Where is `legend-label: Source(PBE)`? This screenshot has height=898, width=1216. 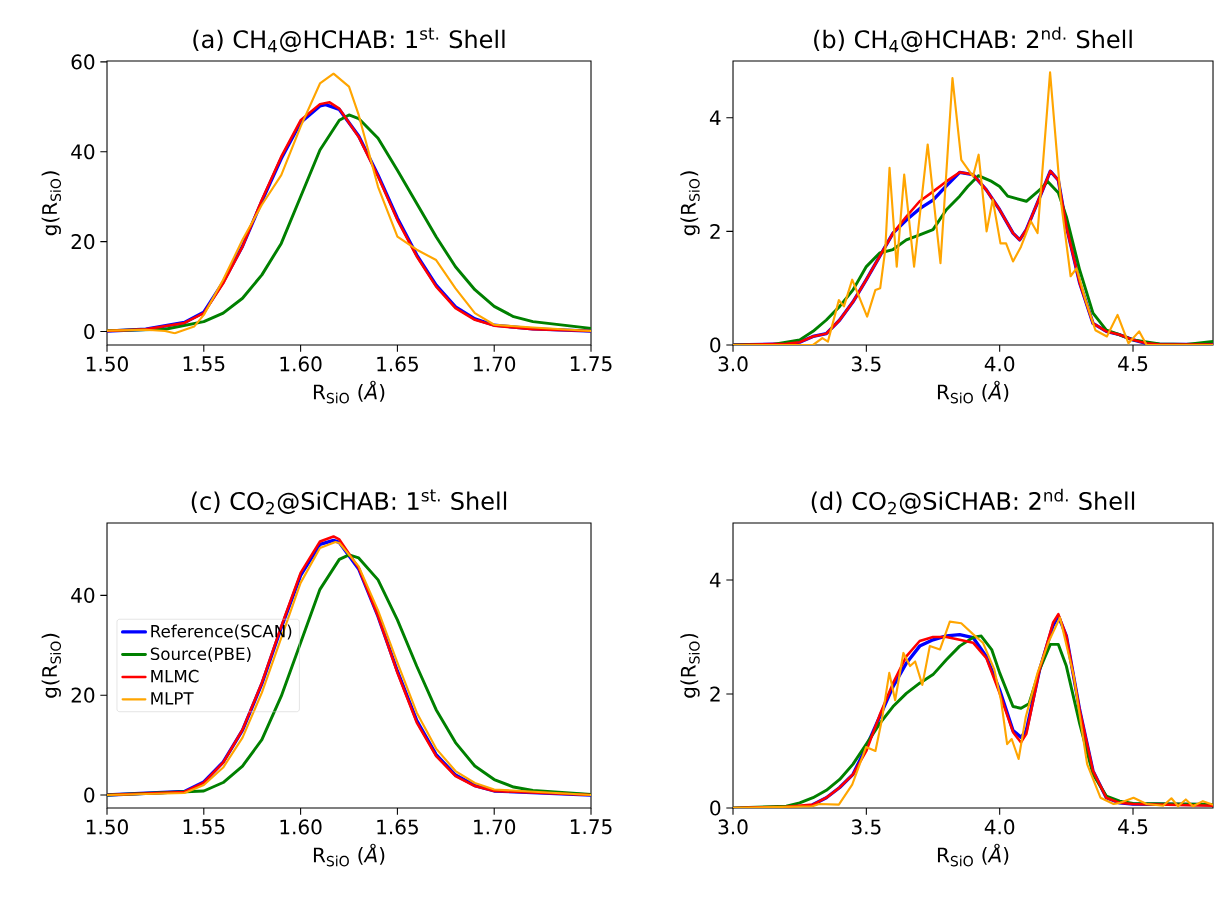 legend-label: Source(PBE) is located at coordinates (200, 655).